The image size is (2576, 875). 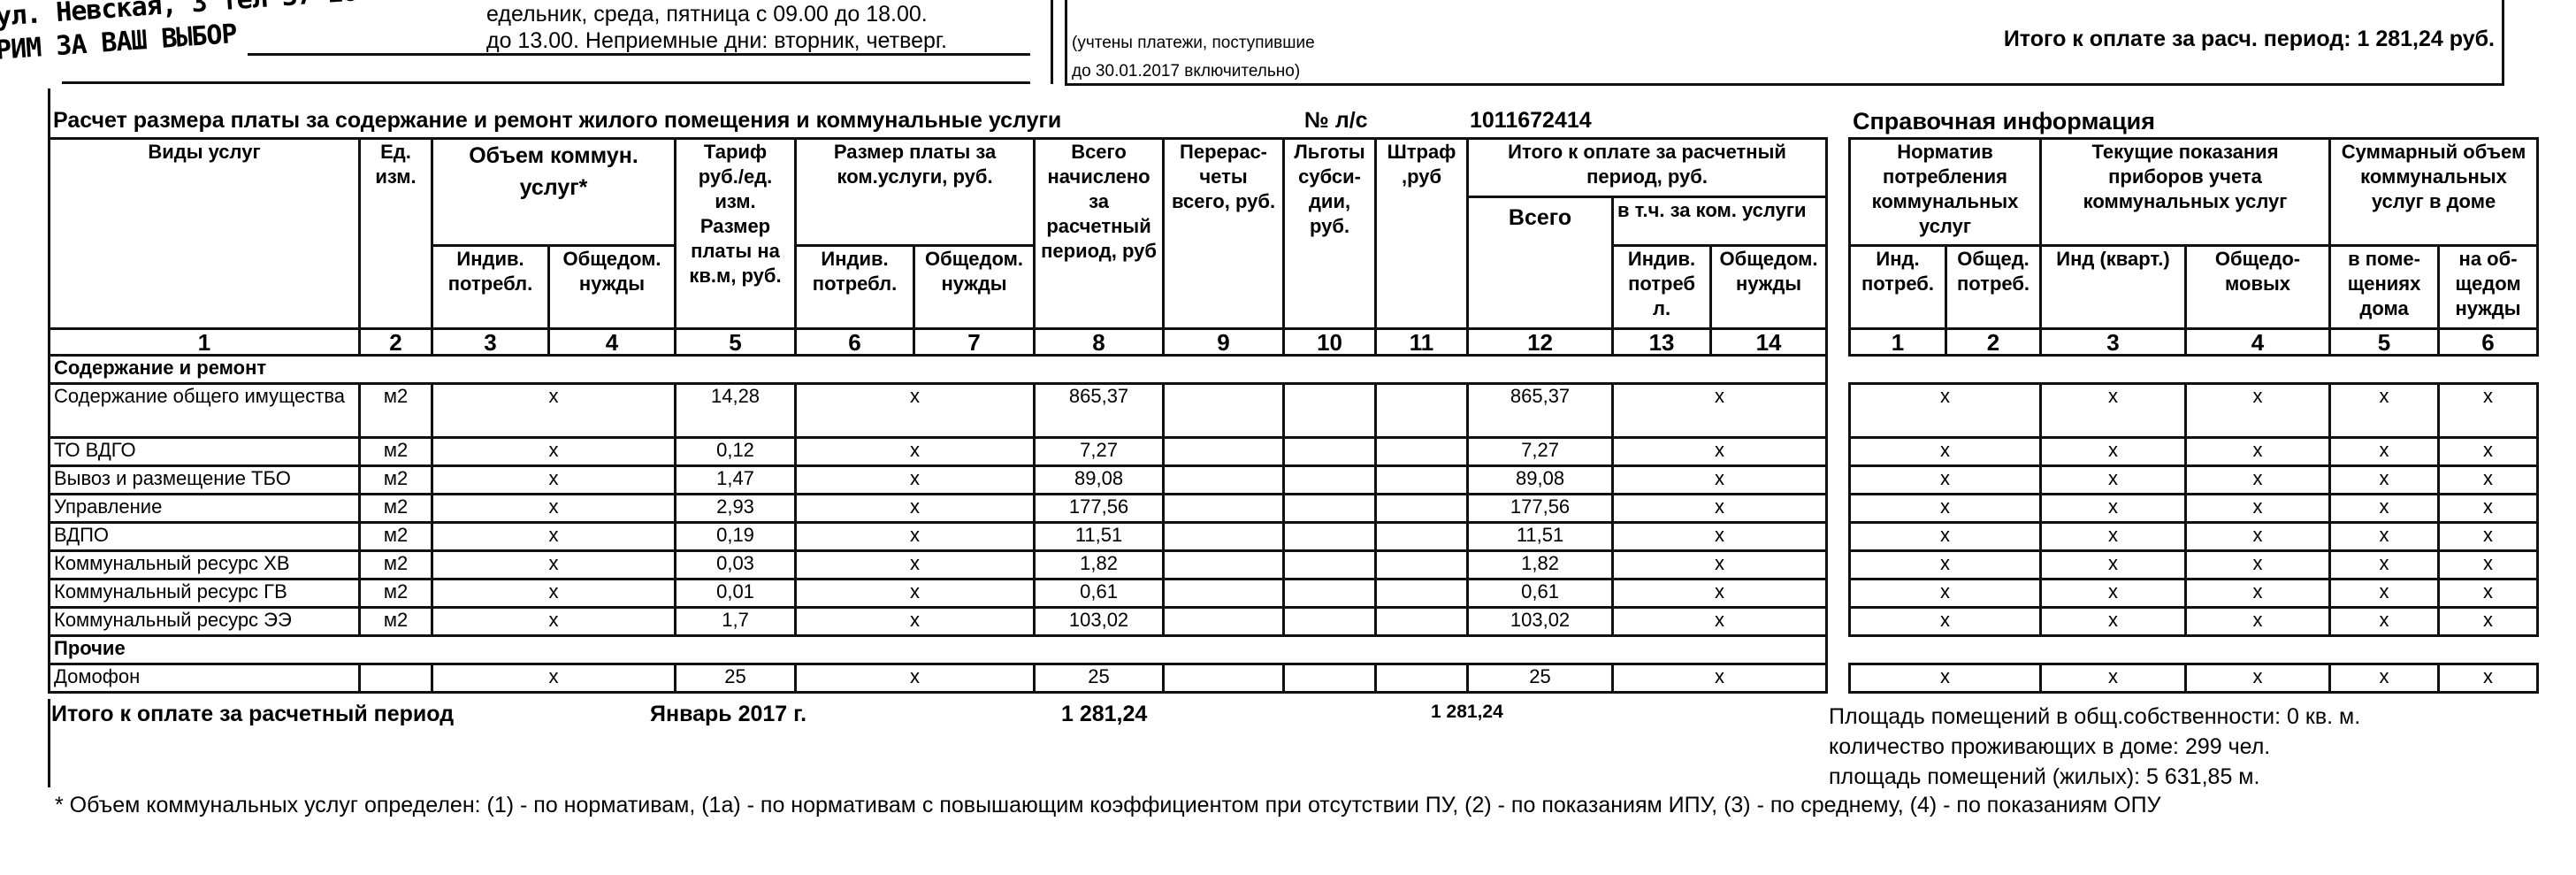 I want to click on header-benefits: Льготы субси-дии, руб., so click(x=1330, y=233).